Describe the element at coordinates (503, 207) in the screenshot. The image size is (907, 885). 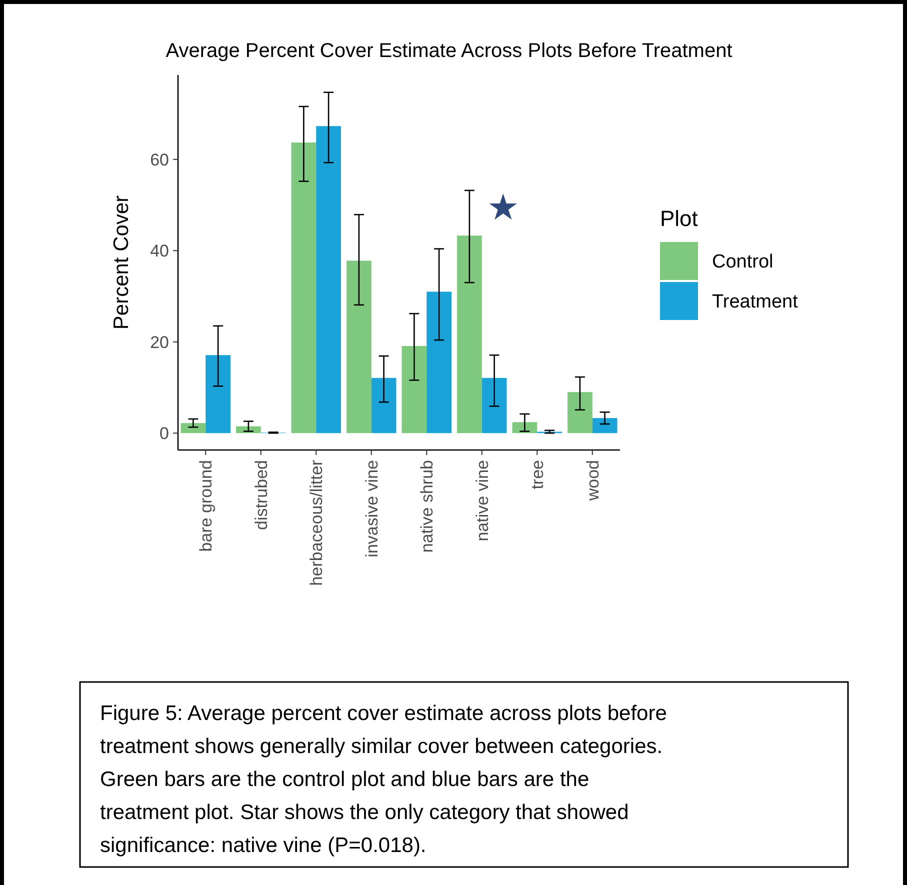
I see `annotation: ★` at that location.